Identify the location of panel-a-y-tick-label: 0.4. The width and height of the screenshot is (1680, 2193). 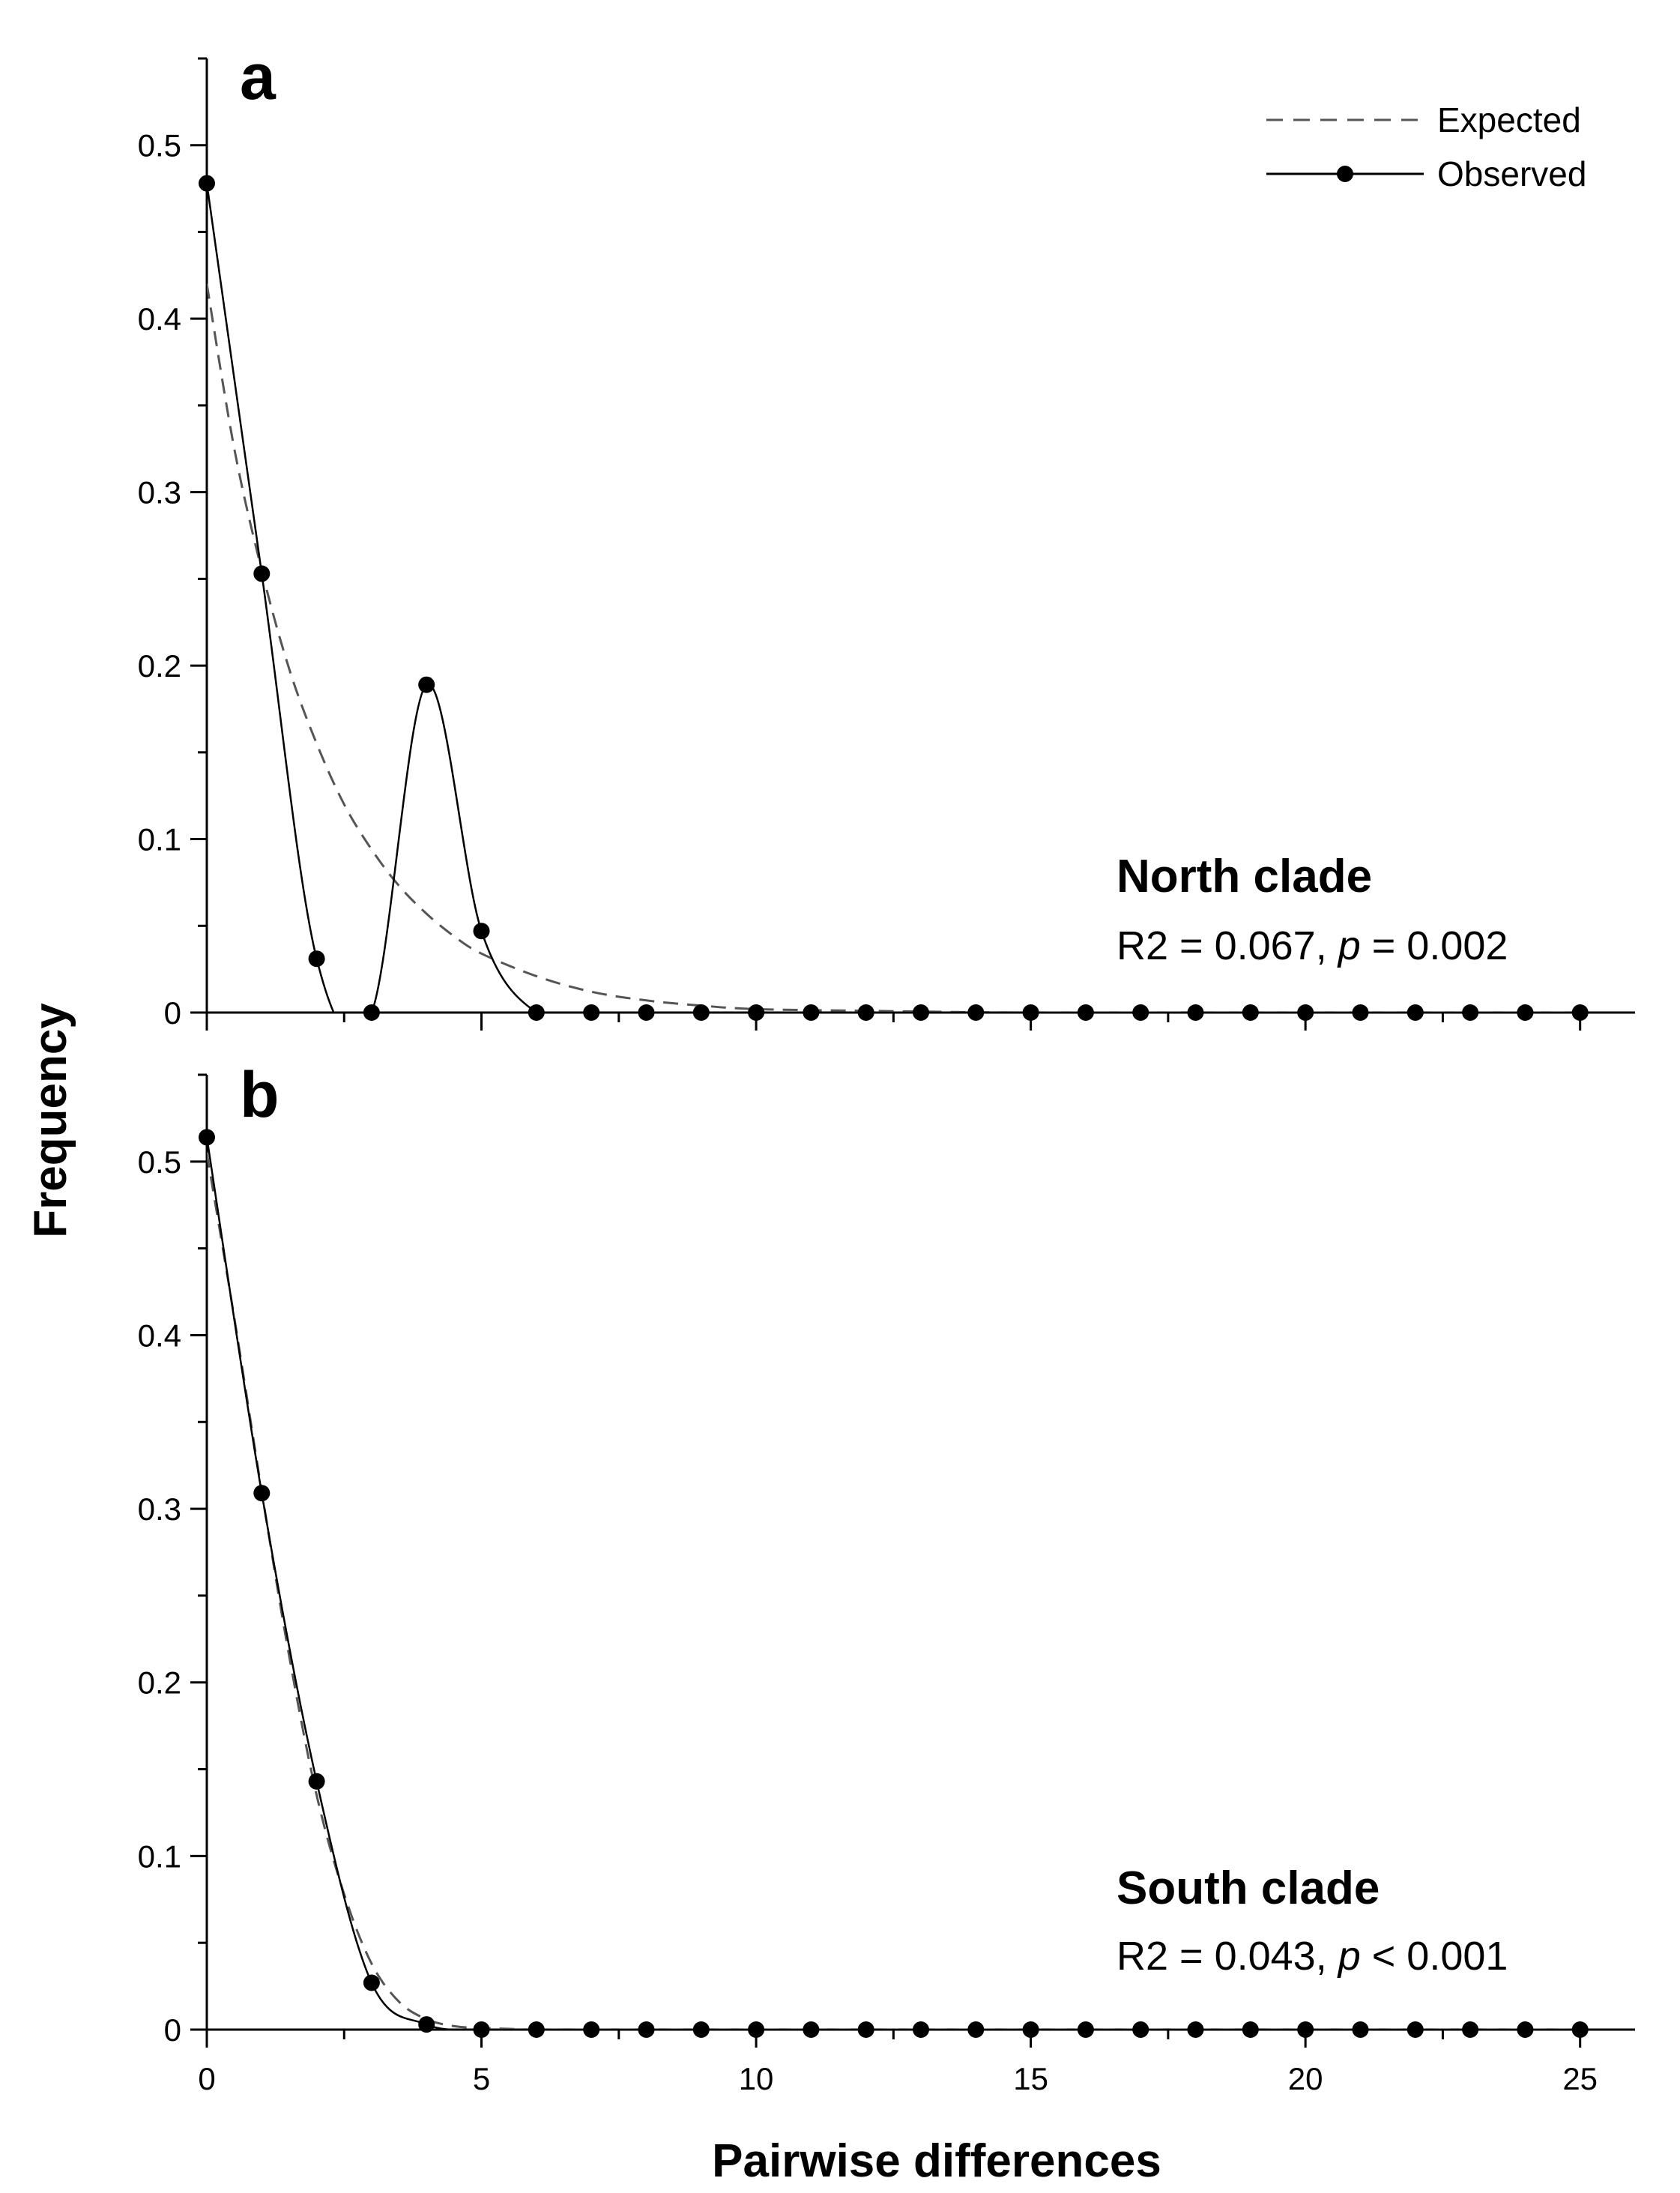
(159, 319).